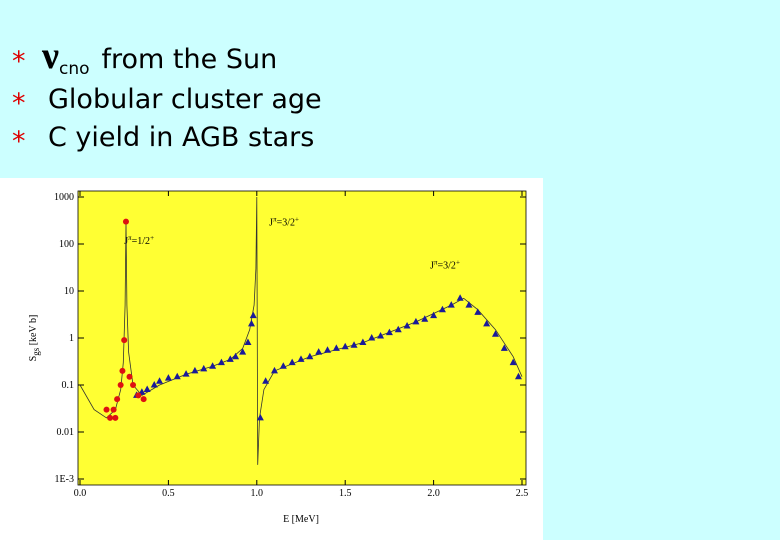 The image size is (780, 540). I want to click on x-tick-label: 2.0, so click(433, 493).